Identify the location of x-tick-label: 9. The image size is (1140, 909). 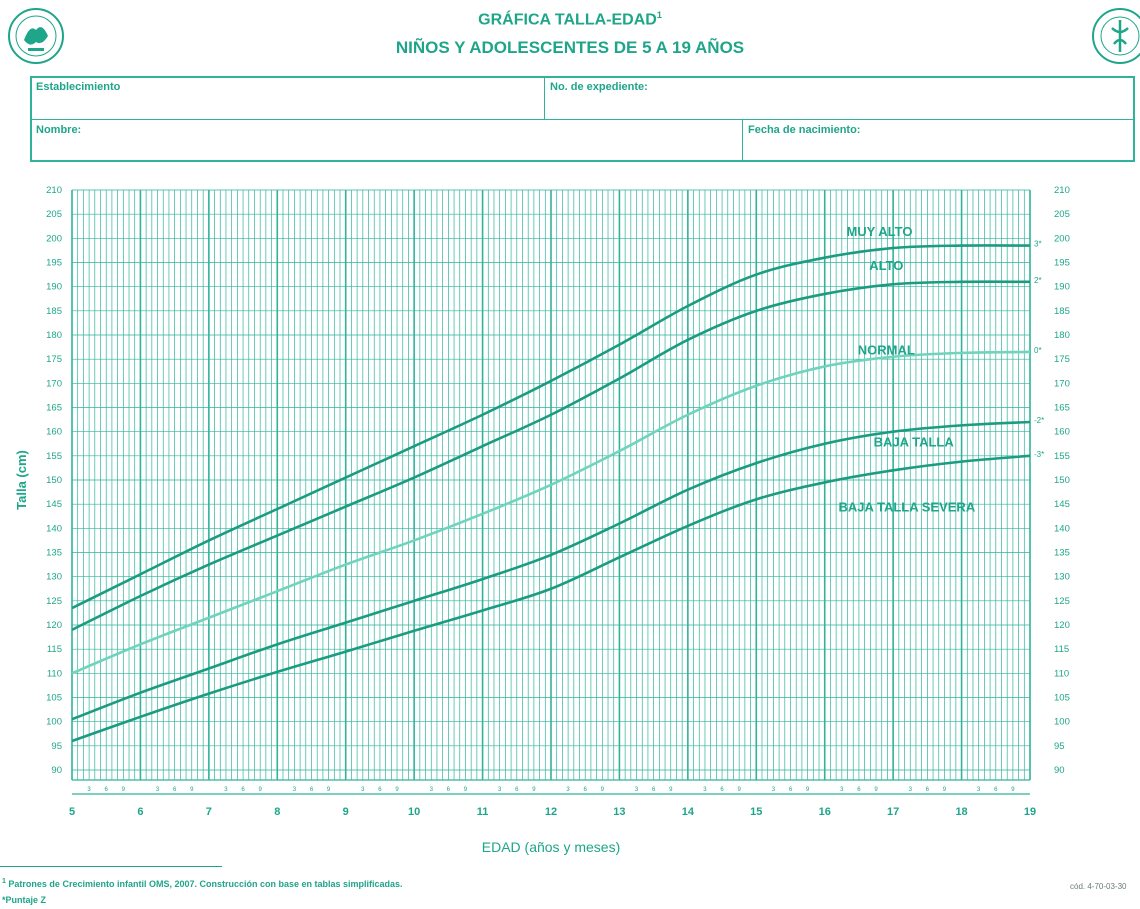
(346, 812).